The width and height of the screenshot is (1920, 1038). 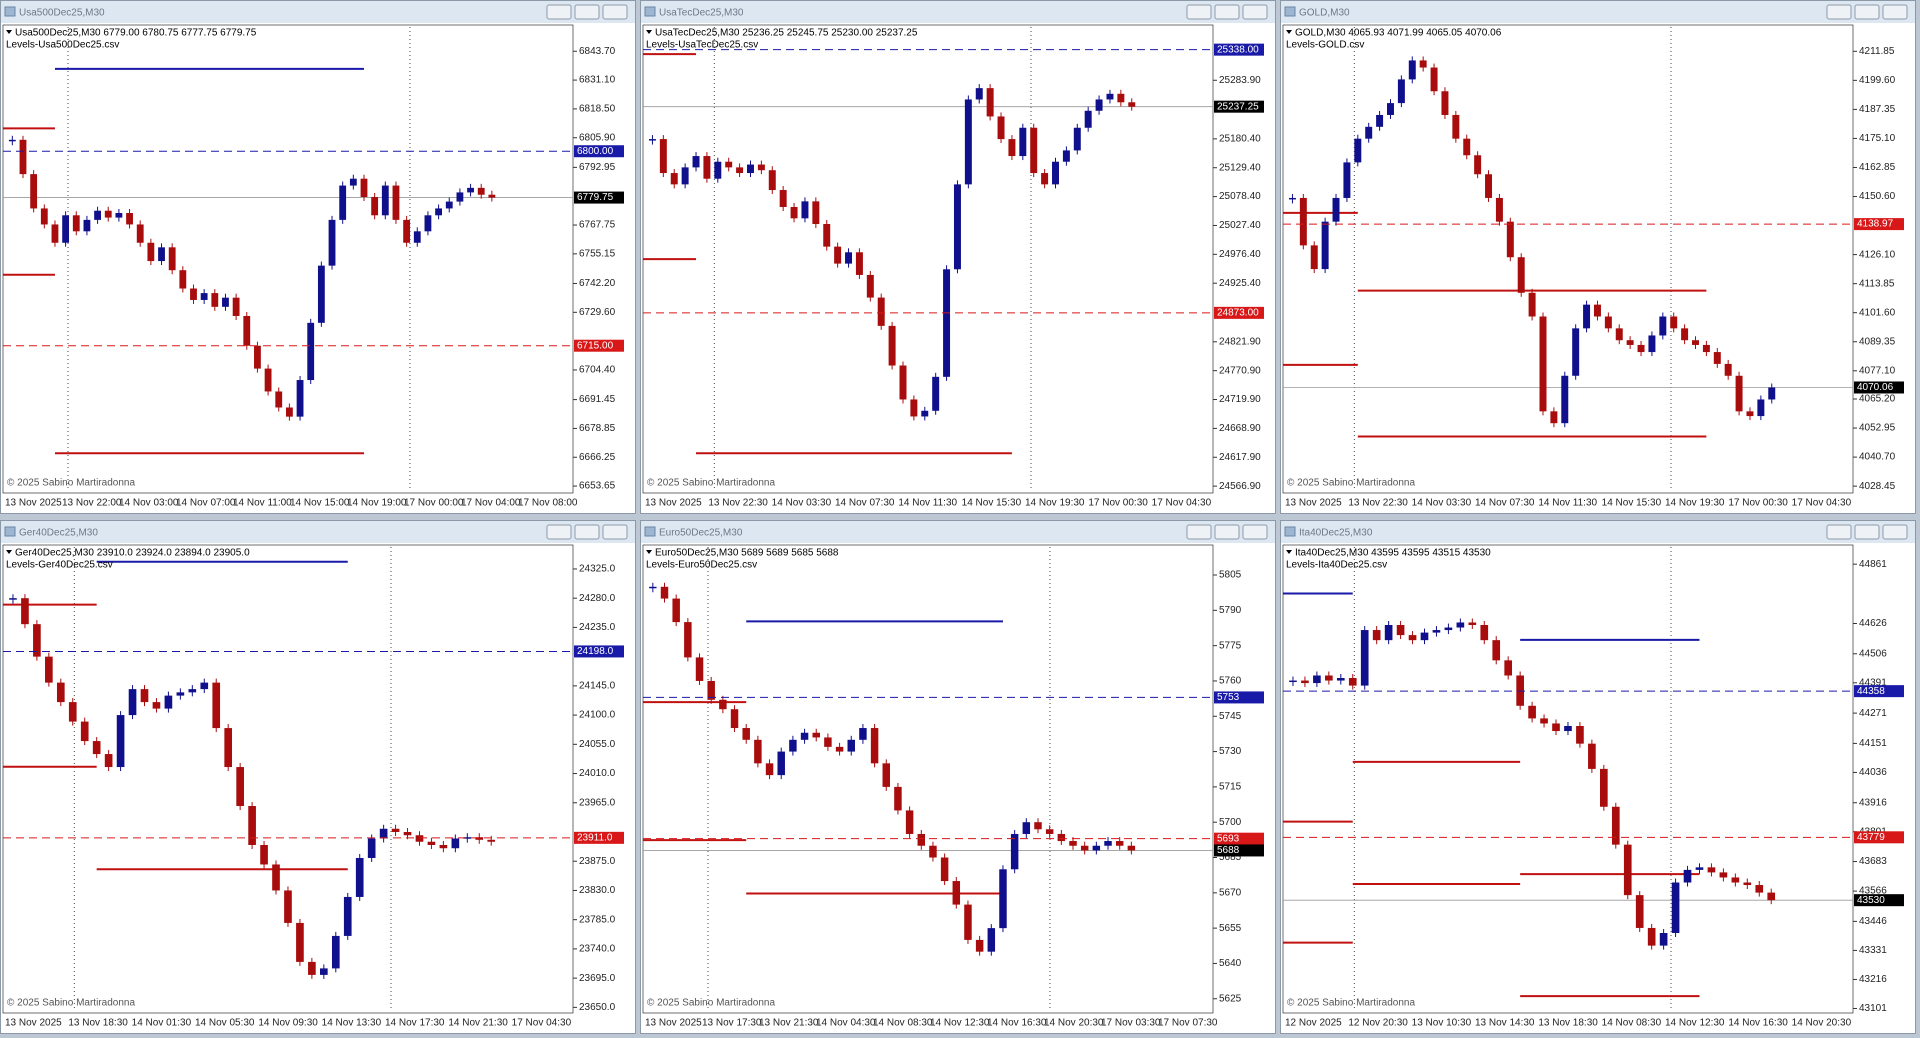 What do you see at coordinates (1568, 1023) in the screenshot?
I see `x-tick-label: 13 Nov 18:30` at bounding box center [1568, 1023].